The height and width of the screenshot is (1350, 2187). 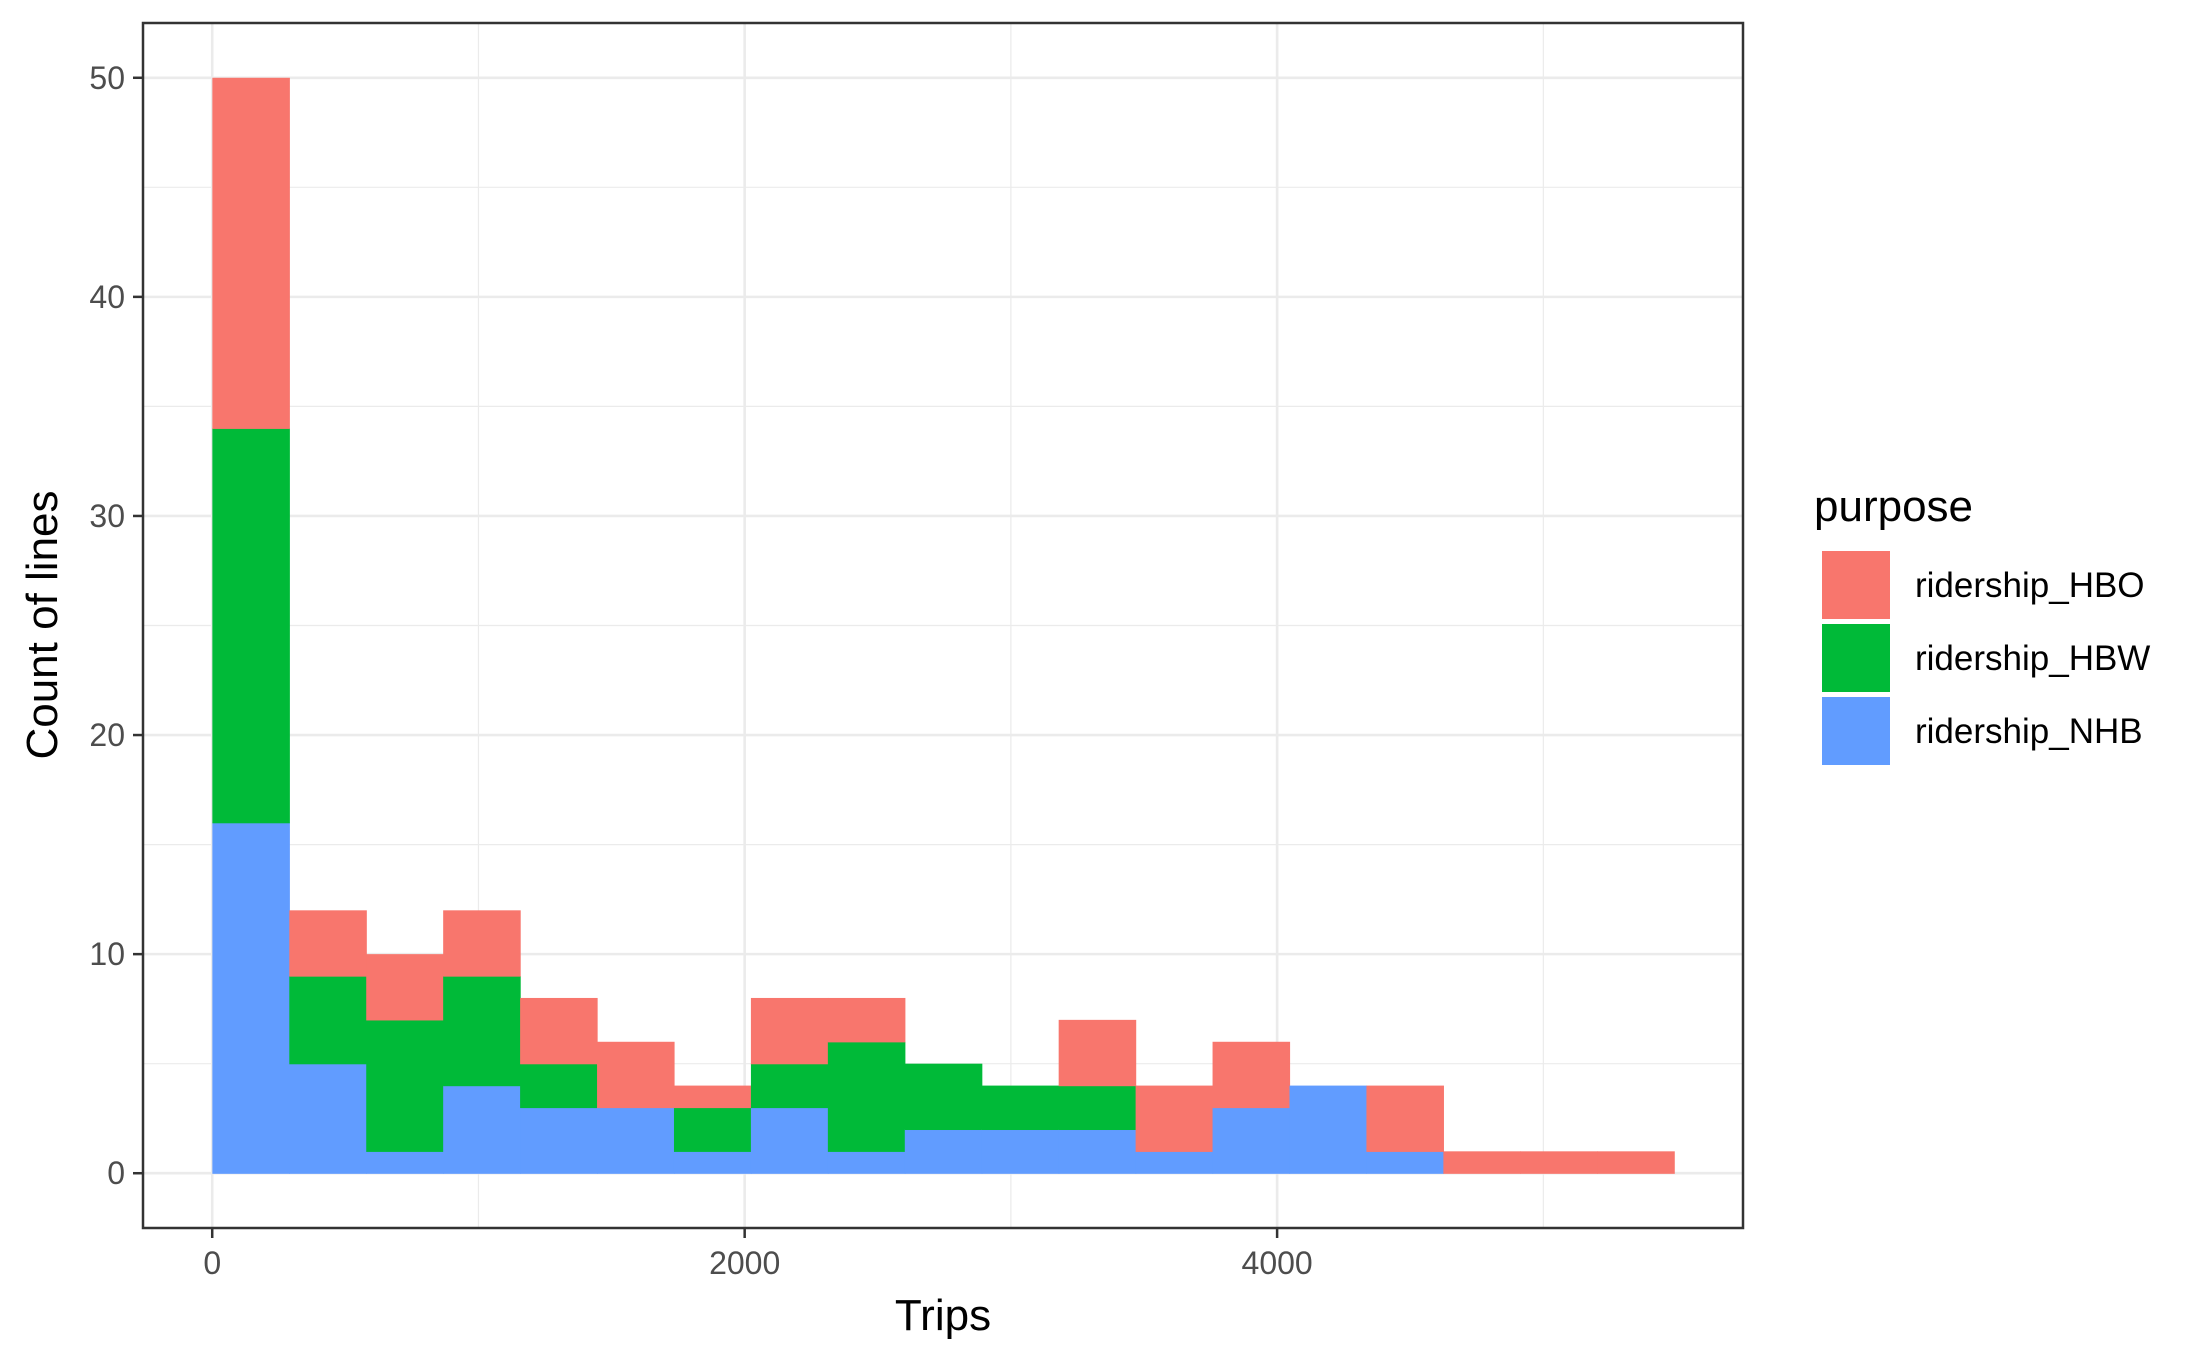 I want to click on x-tick-label: 0, so click(x=212, y=1263).